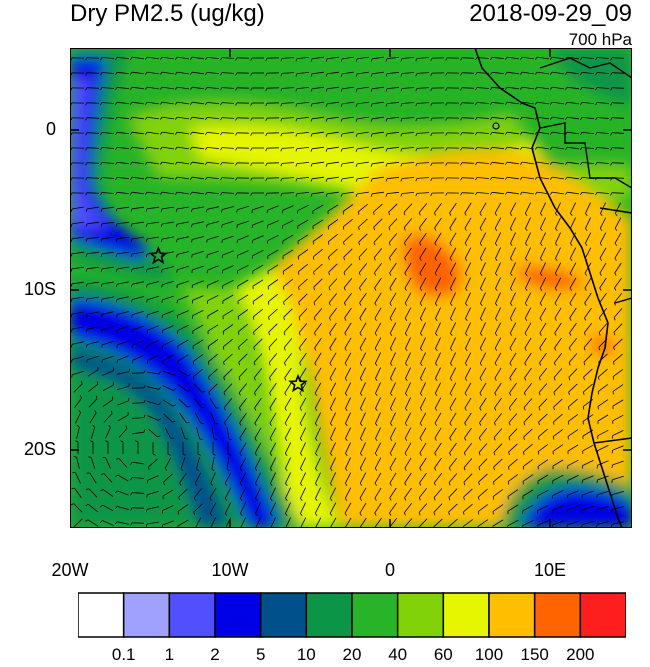  I want to click on forecast-datetime: 2018-09-29_09, so click(550, 13).